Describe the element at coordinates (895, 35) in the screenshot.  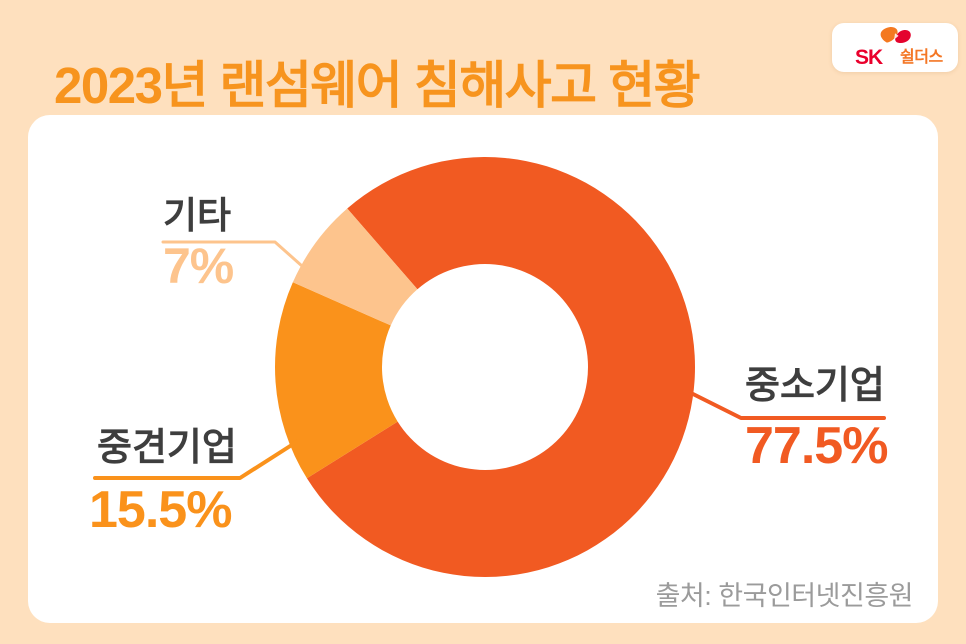
I see `sk-wings-icon` at that location.